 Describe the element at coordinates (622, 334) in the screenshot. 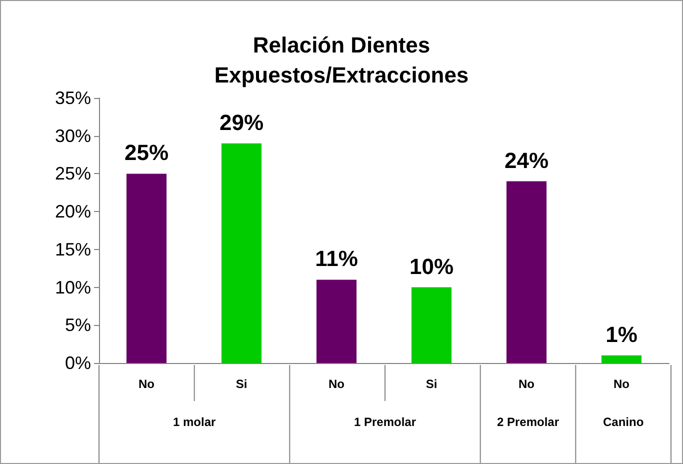

I see `data-label: 1%` at that location.